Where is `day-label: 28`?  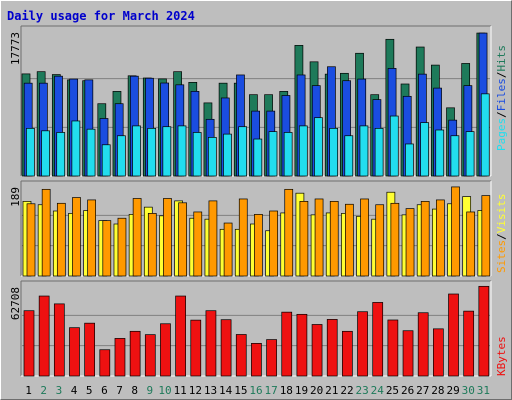 day-label: 28 is located at coordinates (437, 390).